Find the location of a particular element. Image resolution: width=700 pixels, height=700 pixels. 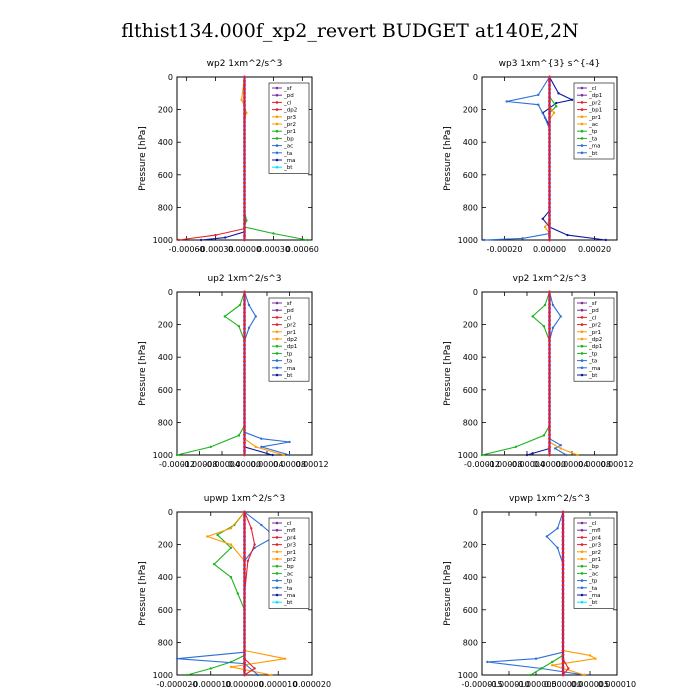

y-tick-label: 200 is located at coordinates (470, 110).